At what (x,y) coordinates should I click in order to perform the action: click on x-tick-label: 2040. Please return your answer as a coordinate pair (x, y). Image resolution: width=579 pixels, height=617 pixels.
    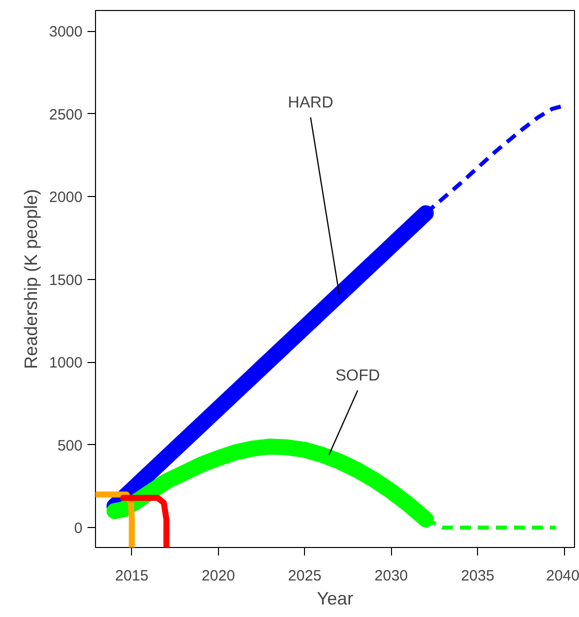
    Looking at the image, I should click on (562, 576).